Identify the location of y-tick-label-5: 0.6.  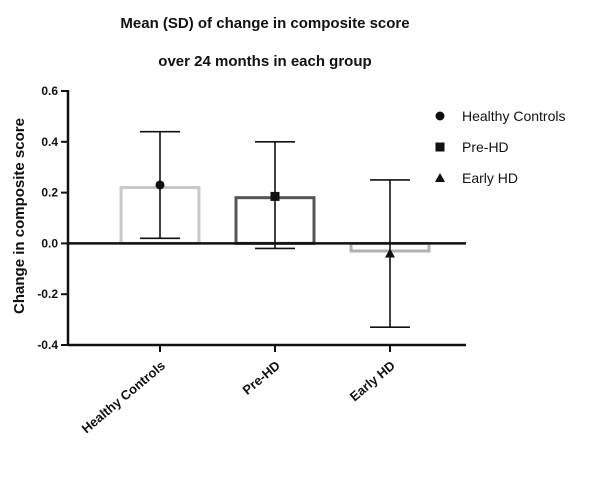
(49, 91).